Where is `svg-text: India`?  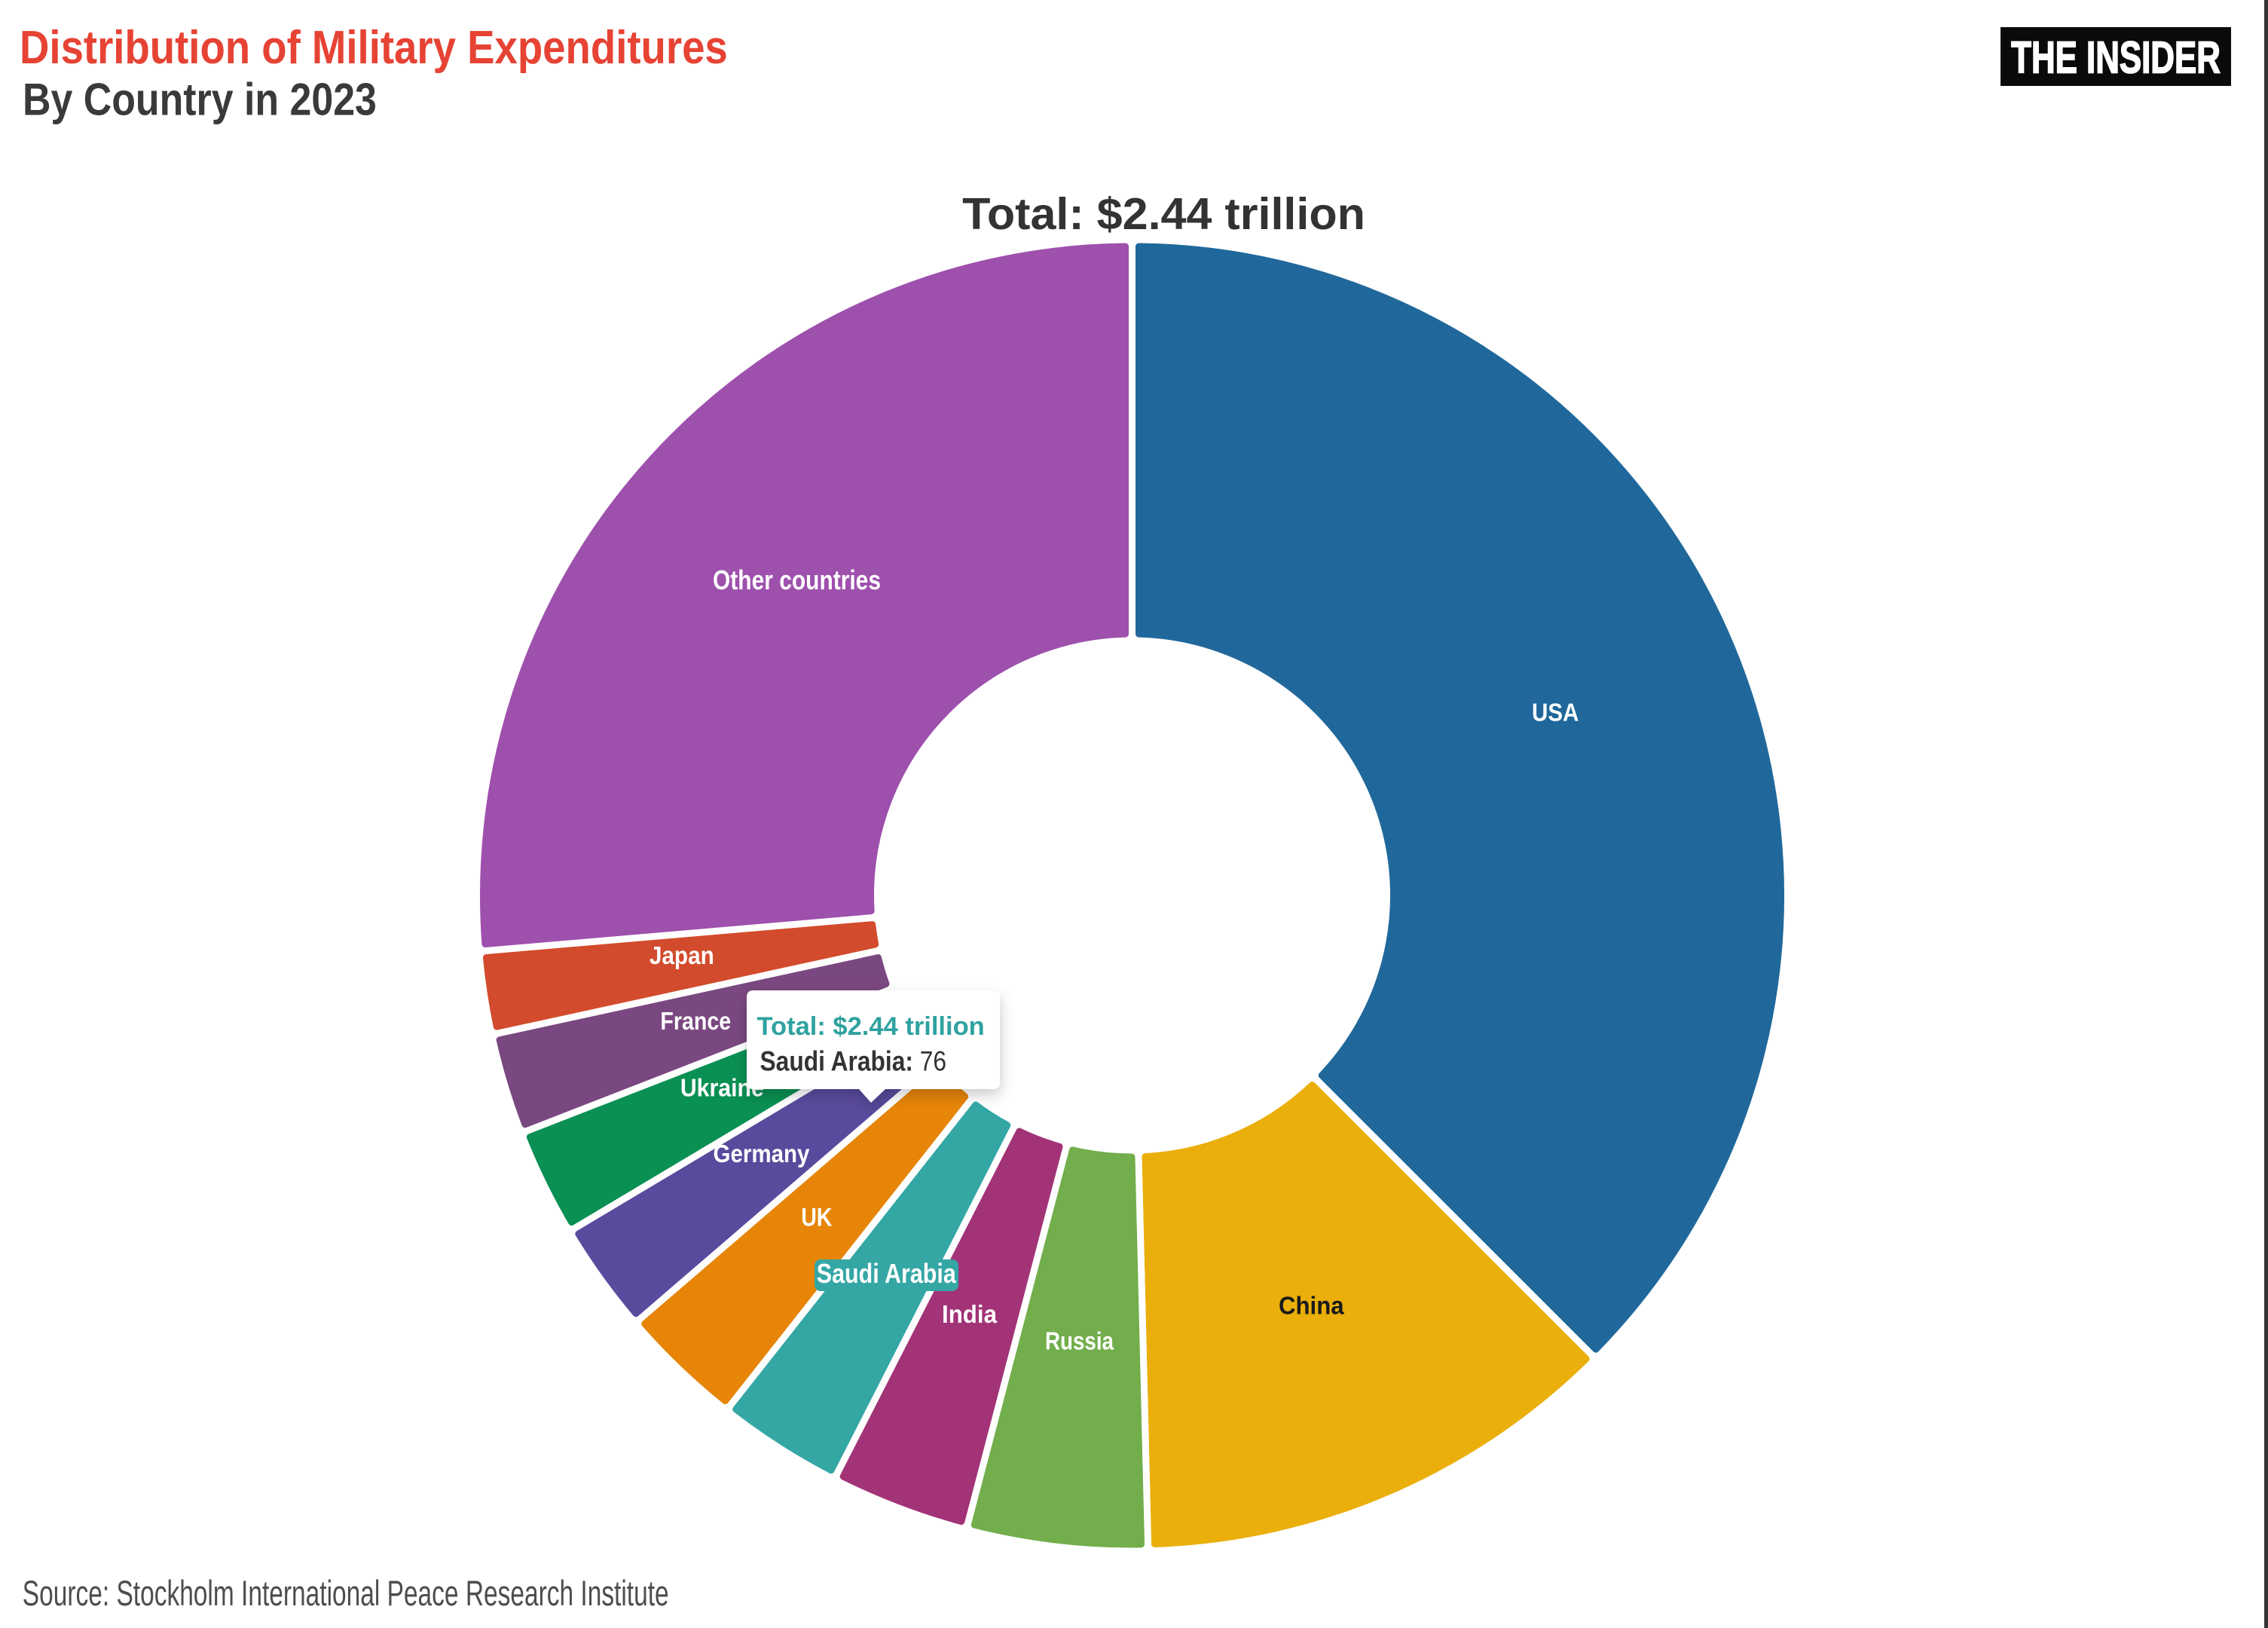 svg-text: India is located at coordinates (970, 1314).